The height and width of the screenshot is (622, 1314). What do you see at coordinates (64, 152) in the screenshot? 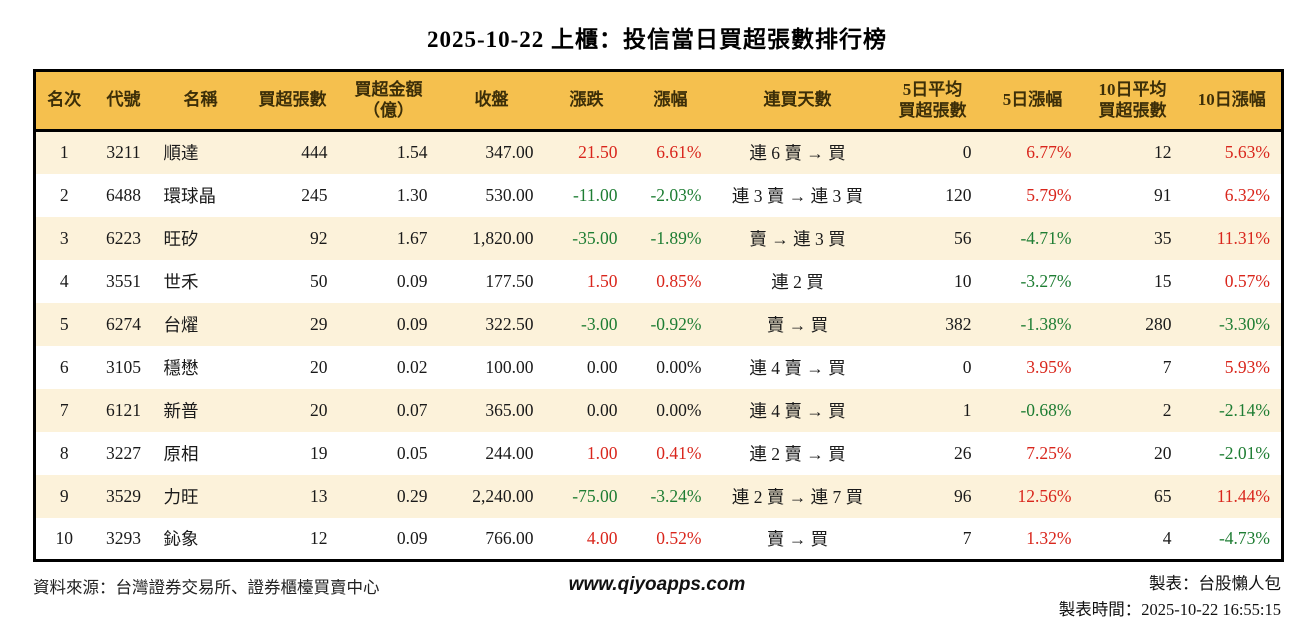
I see `cell-rank: 1` at bounding box center [64, 152].